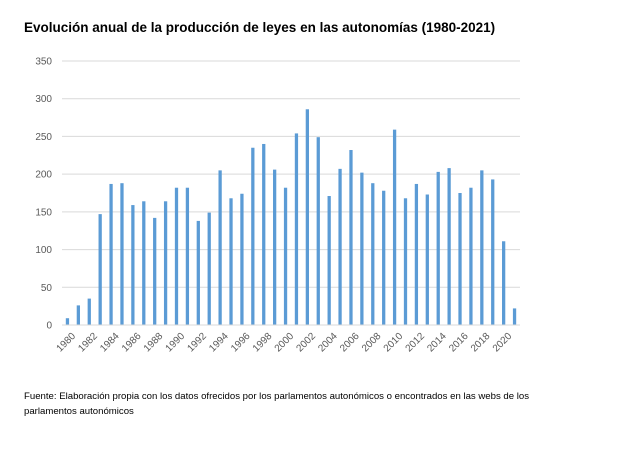  I want to click on bar-1988, so click(155, 271).